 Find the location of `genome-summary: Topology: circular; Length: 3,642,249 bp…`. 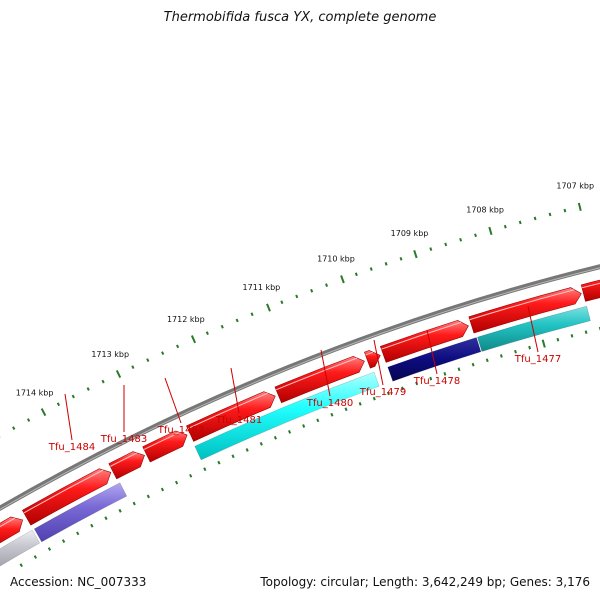

genome-summary: Topology: circular; Length: 3,642,249 bp… is located at coordinates (425, 582).